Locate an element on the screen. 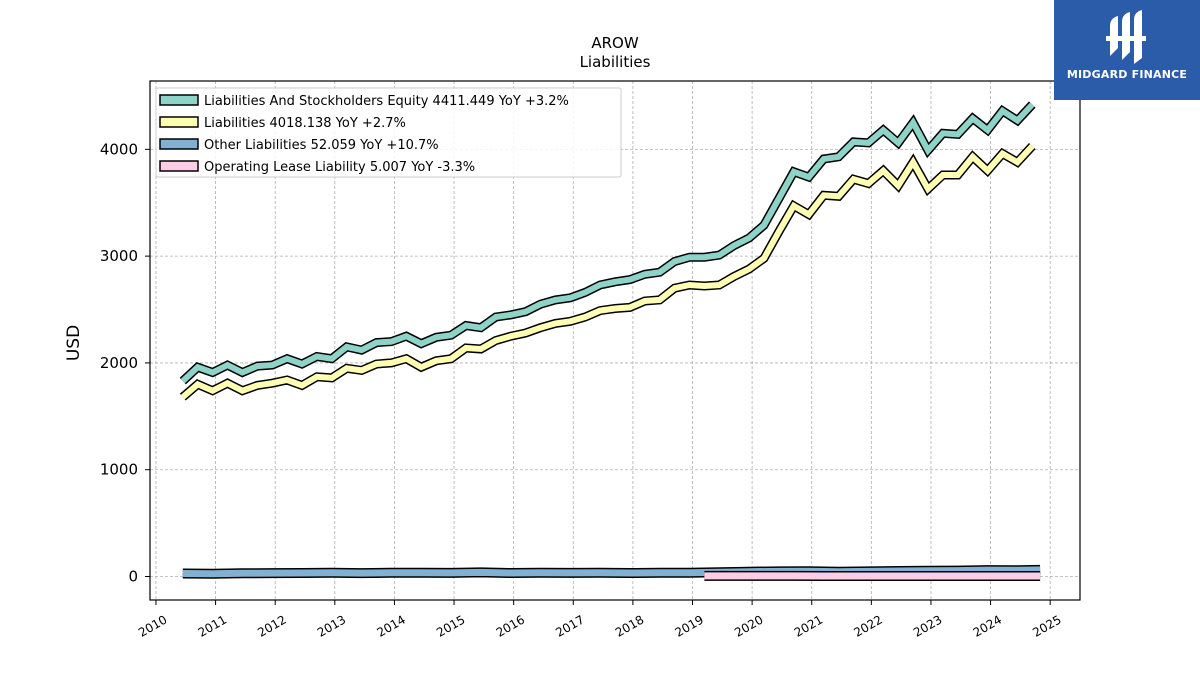  x-tick-label: 2024 is located at coordinates (987, 625).